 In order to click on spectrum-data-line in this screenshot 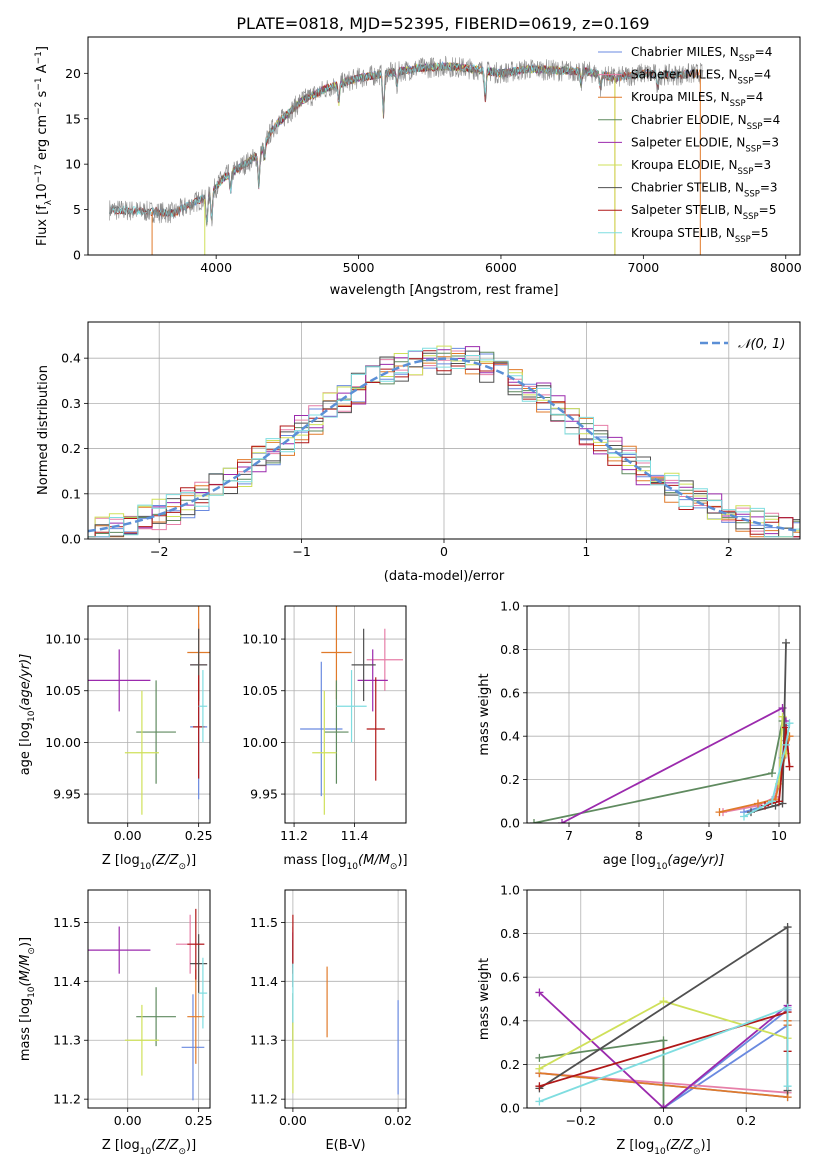, I will do `click(406, 141)`.